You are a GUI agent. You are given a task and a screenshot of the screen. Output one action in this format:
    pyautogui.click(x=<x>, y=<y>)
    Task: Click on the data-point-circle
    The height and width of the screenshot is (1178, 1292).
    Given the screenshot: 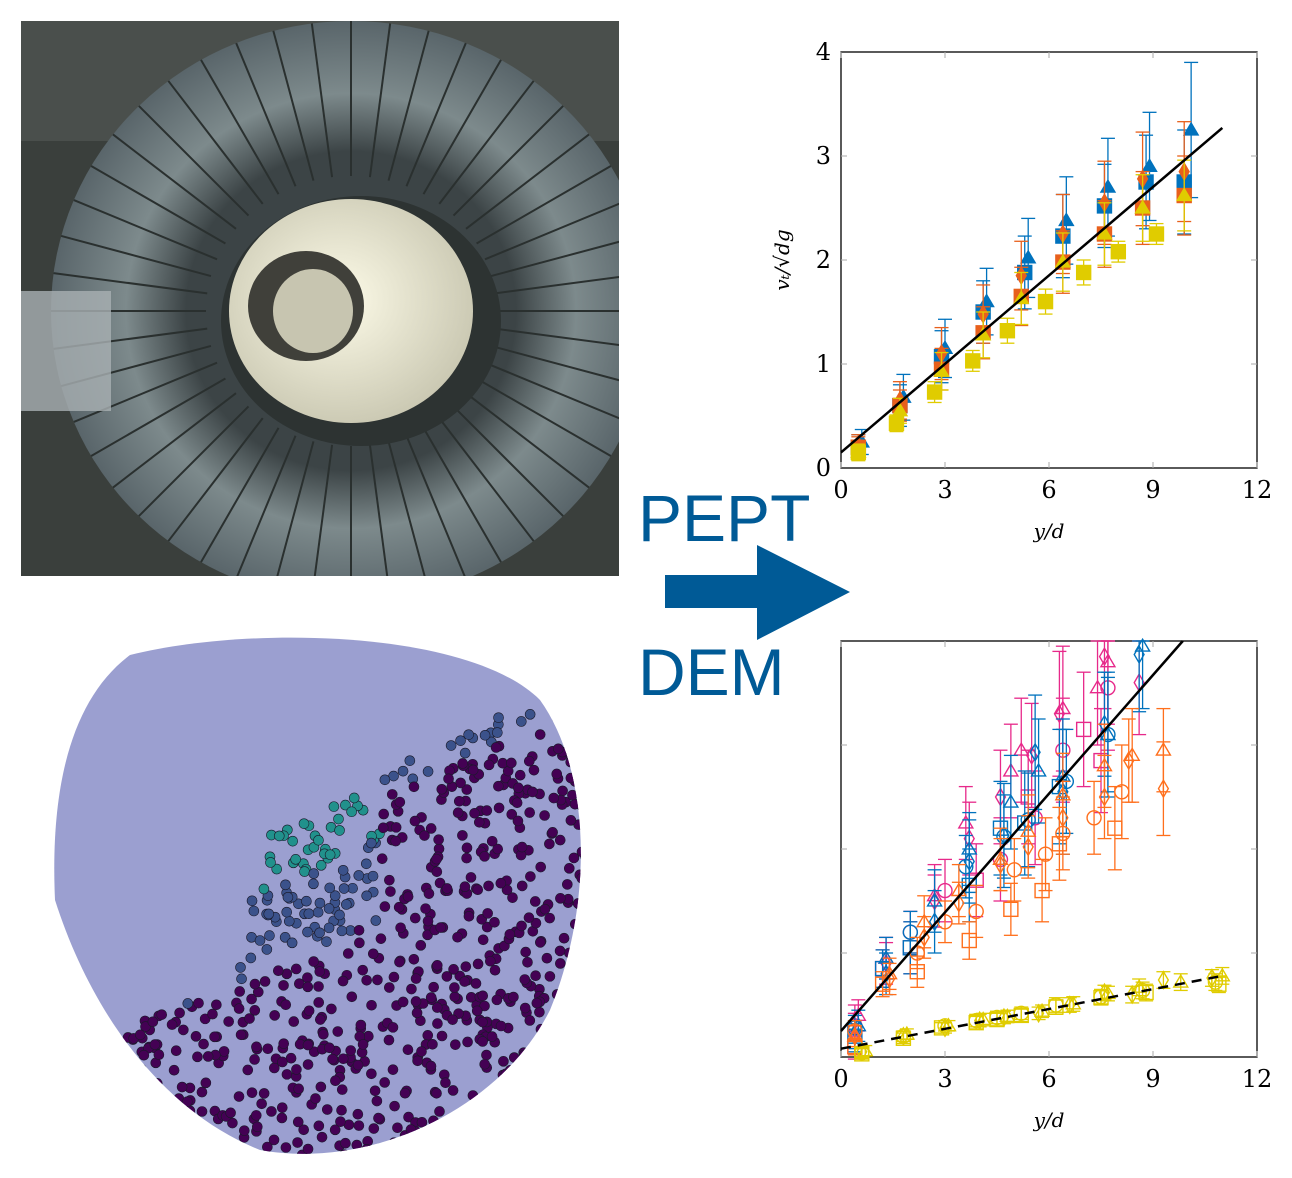 What is the action you would take?
    pyautogui.click(x=1215, y=982)
    